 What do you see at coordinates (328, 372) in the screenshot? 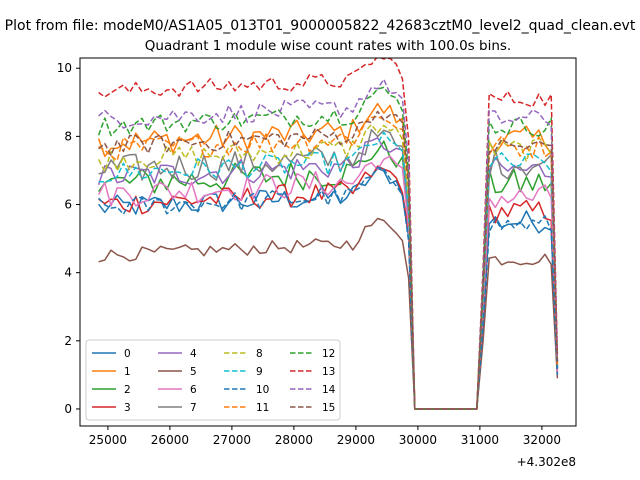
I see `legend-label-13: 13` at bounding box center [328, 372].